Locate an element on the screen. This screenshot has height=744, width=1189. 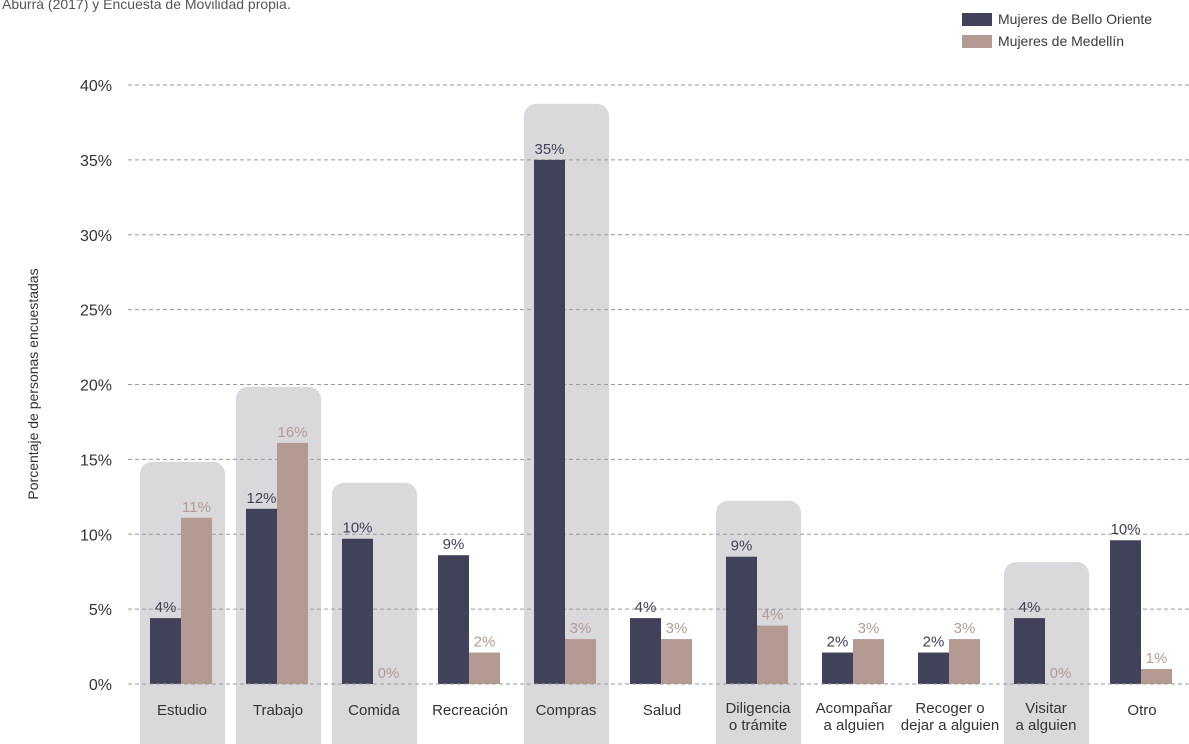
y-tick-label-8: 40% is located at coordinates (96, 86).